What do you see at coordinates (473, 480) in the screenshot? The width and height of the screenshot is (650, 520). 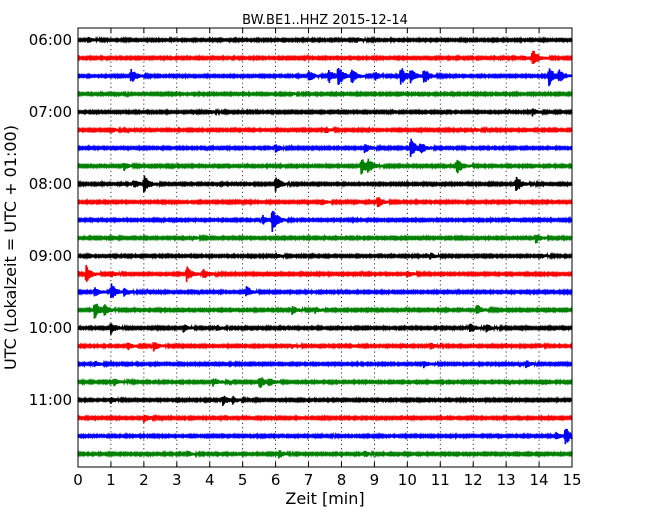 I see `x-tick-label: 12` at bounding box center [473, 480].